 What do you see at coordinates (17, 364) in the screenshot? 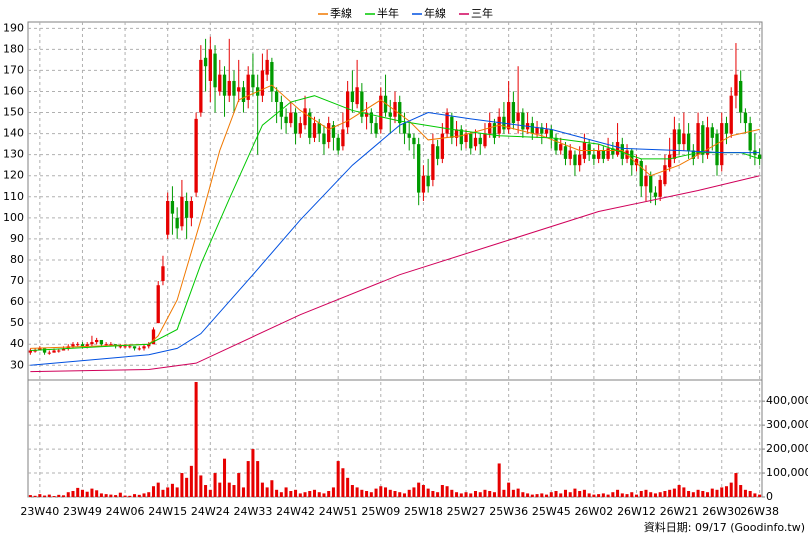
I see `y-tick-label: 30` at bounding box center [17, 364].